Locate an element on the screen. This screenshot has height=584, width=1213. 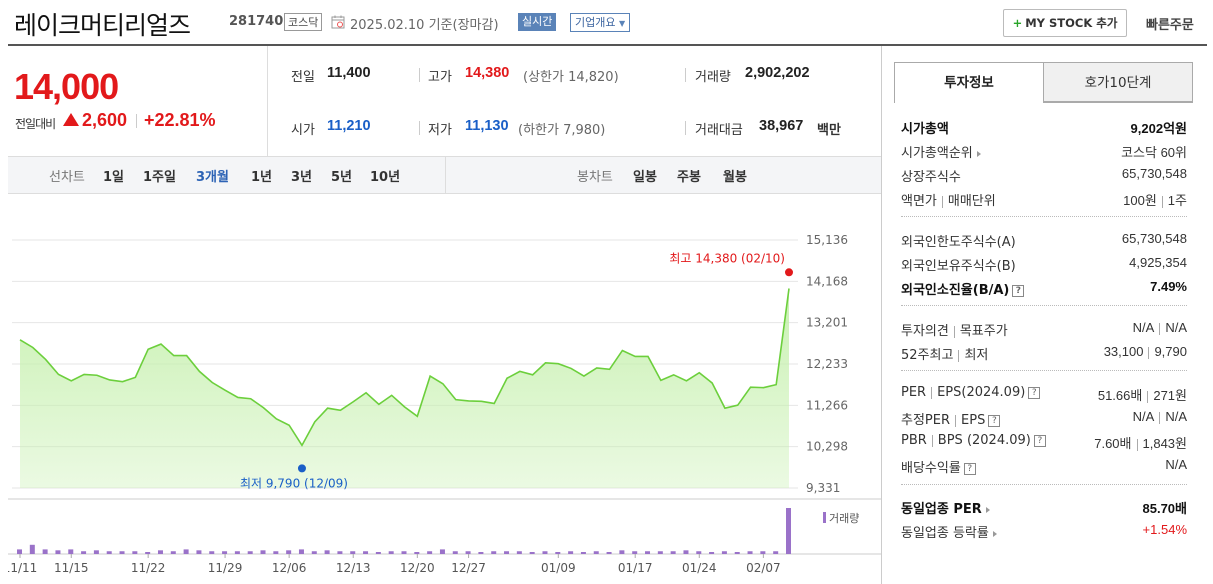
x-tick-label: 11/11 is located at coordinates (22, 568).